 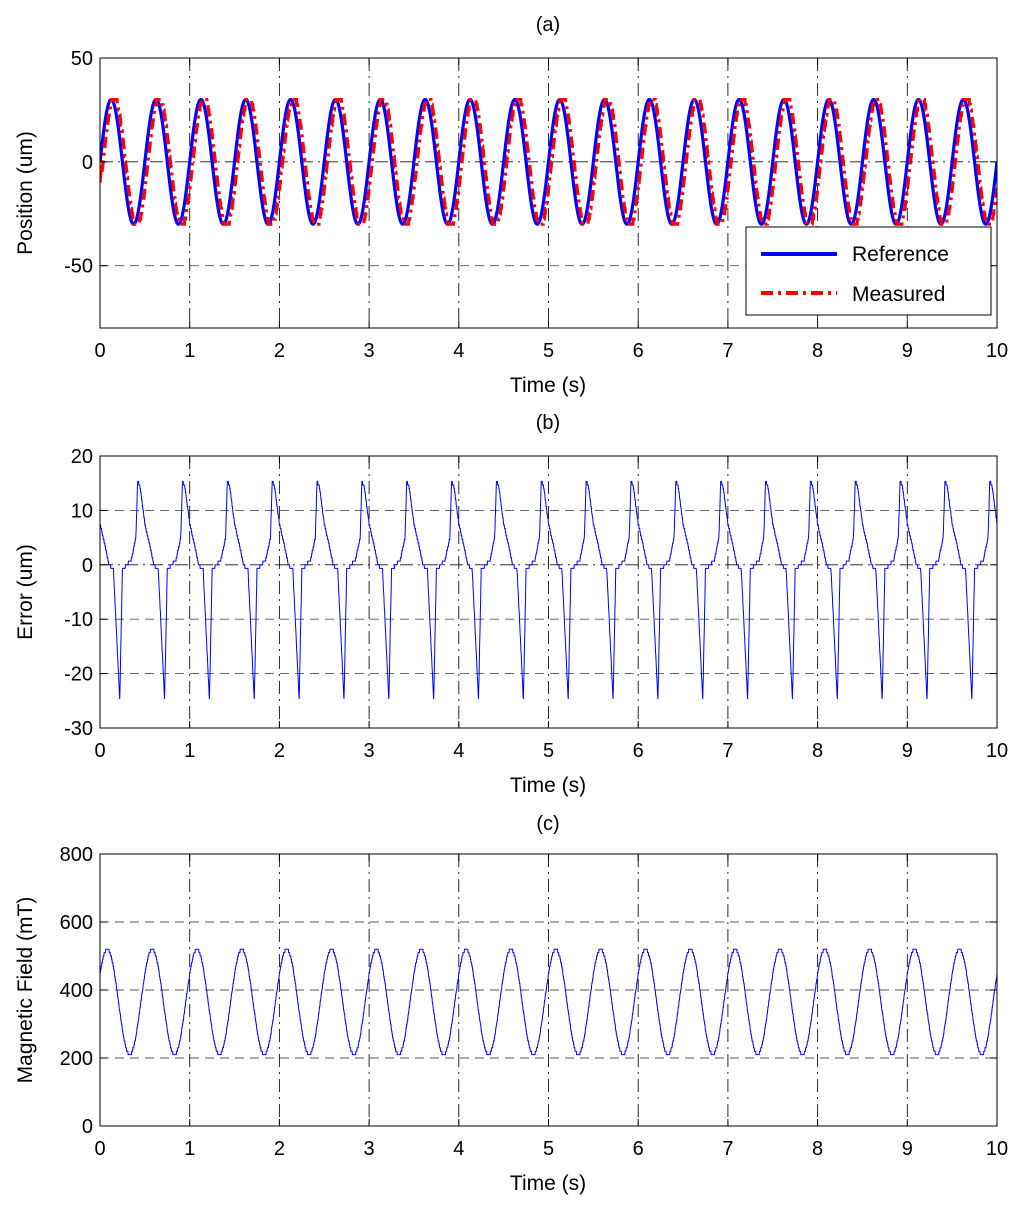 I want to click on legend-box, so click(x=868, y=271).